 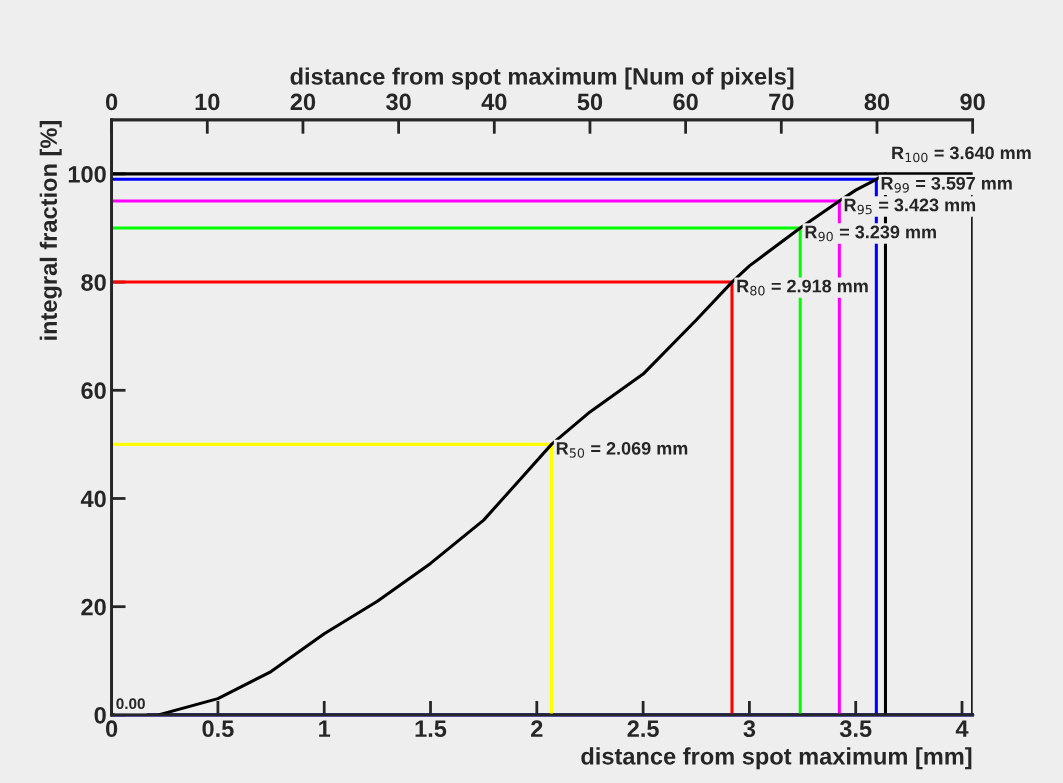 I want to click on x2-tick-label: 10, so click(x=207, y=102).